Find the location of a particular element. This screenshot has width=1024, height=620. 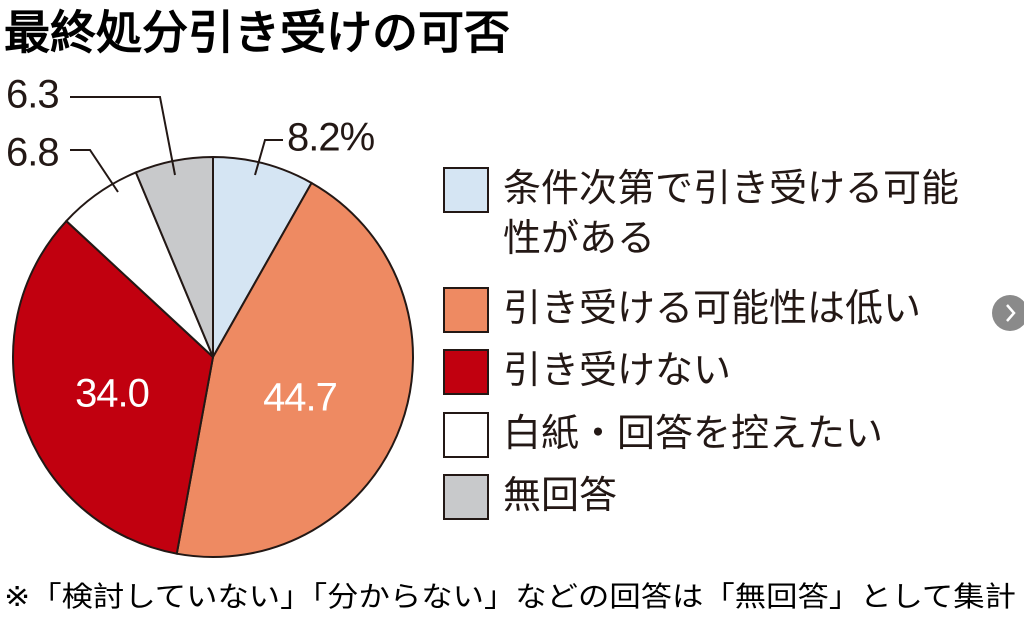

legend-label: 引き受ける可能性は低い is located at coordinates (712, 308).